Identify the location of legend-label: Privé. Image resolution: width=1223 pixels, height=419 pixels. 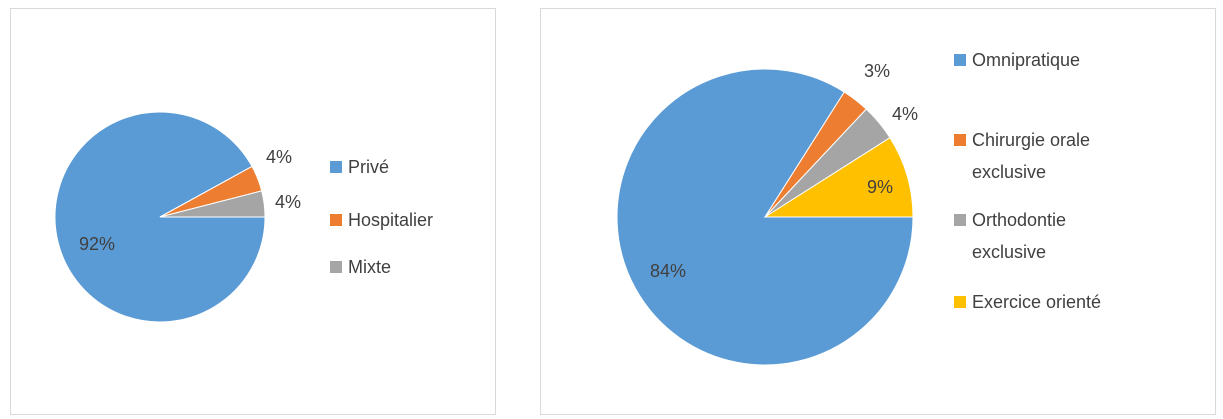
(369, 167).